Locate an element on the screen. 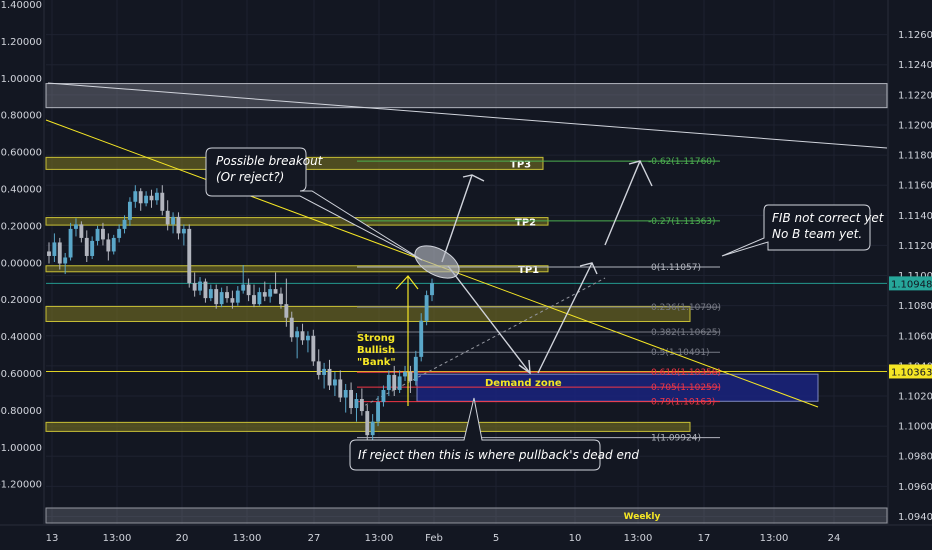  right-axis-tick: 1.12600 is located at coordinates (915, 35).